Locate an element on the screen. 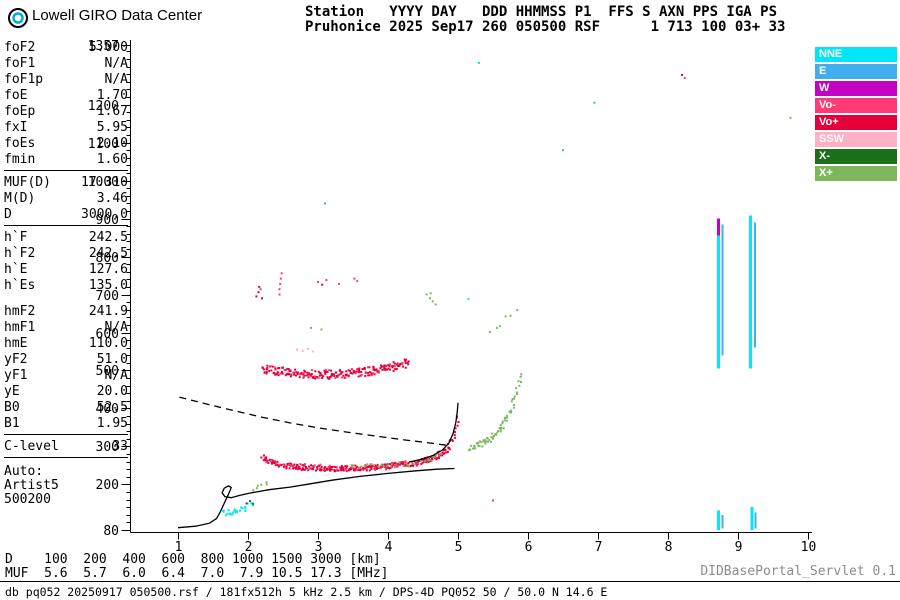 This screenshot has height=600, width=900. x-tick-label: 10 is located at coordinates (809, 547).